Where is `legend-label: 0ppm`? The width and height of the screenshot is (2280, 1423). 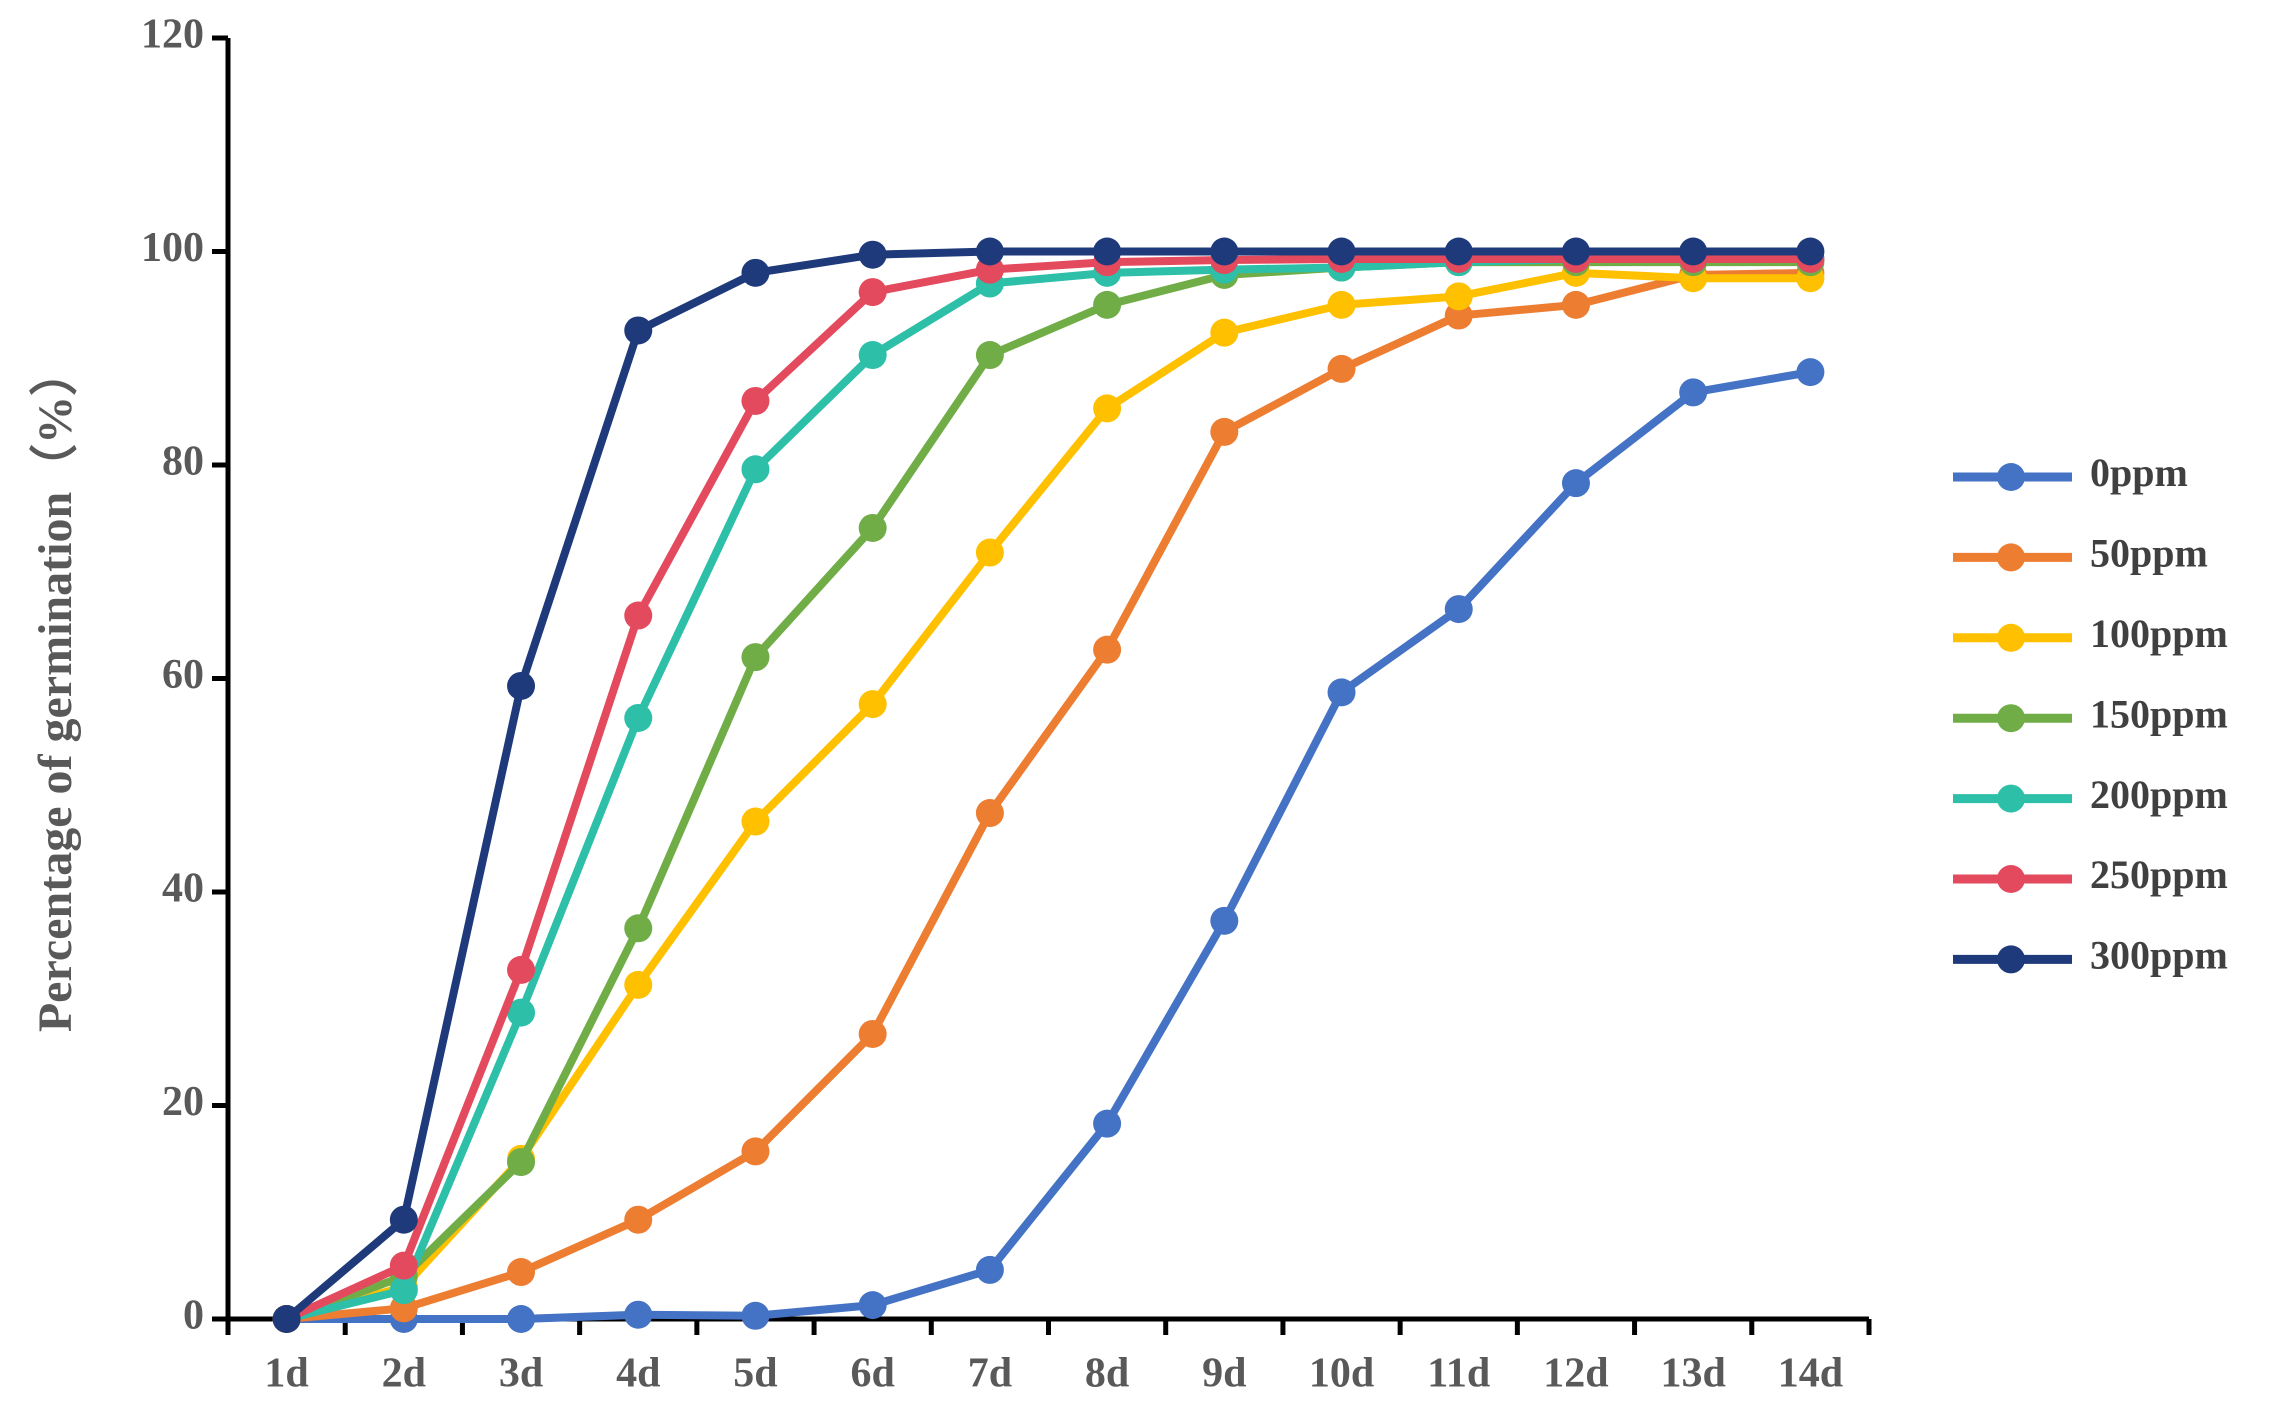 legend-label: 0ppm is located at coordinates (2139, 472).